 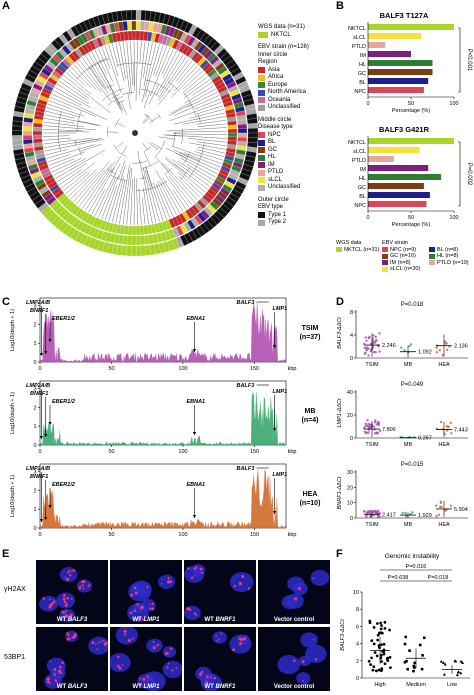 What do you see at coordinates (34, 363) in the screenshot?
I see `c-y-tick-label: 0` at bounding box center [34, 363].